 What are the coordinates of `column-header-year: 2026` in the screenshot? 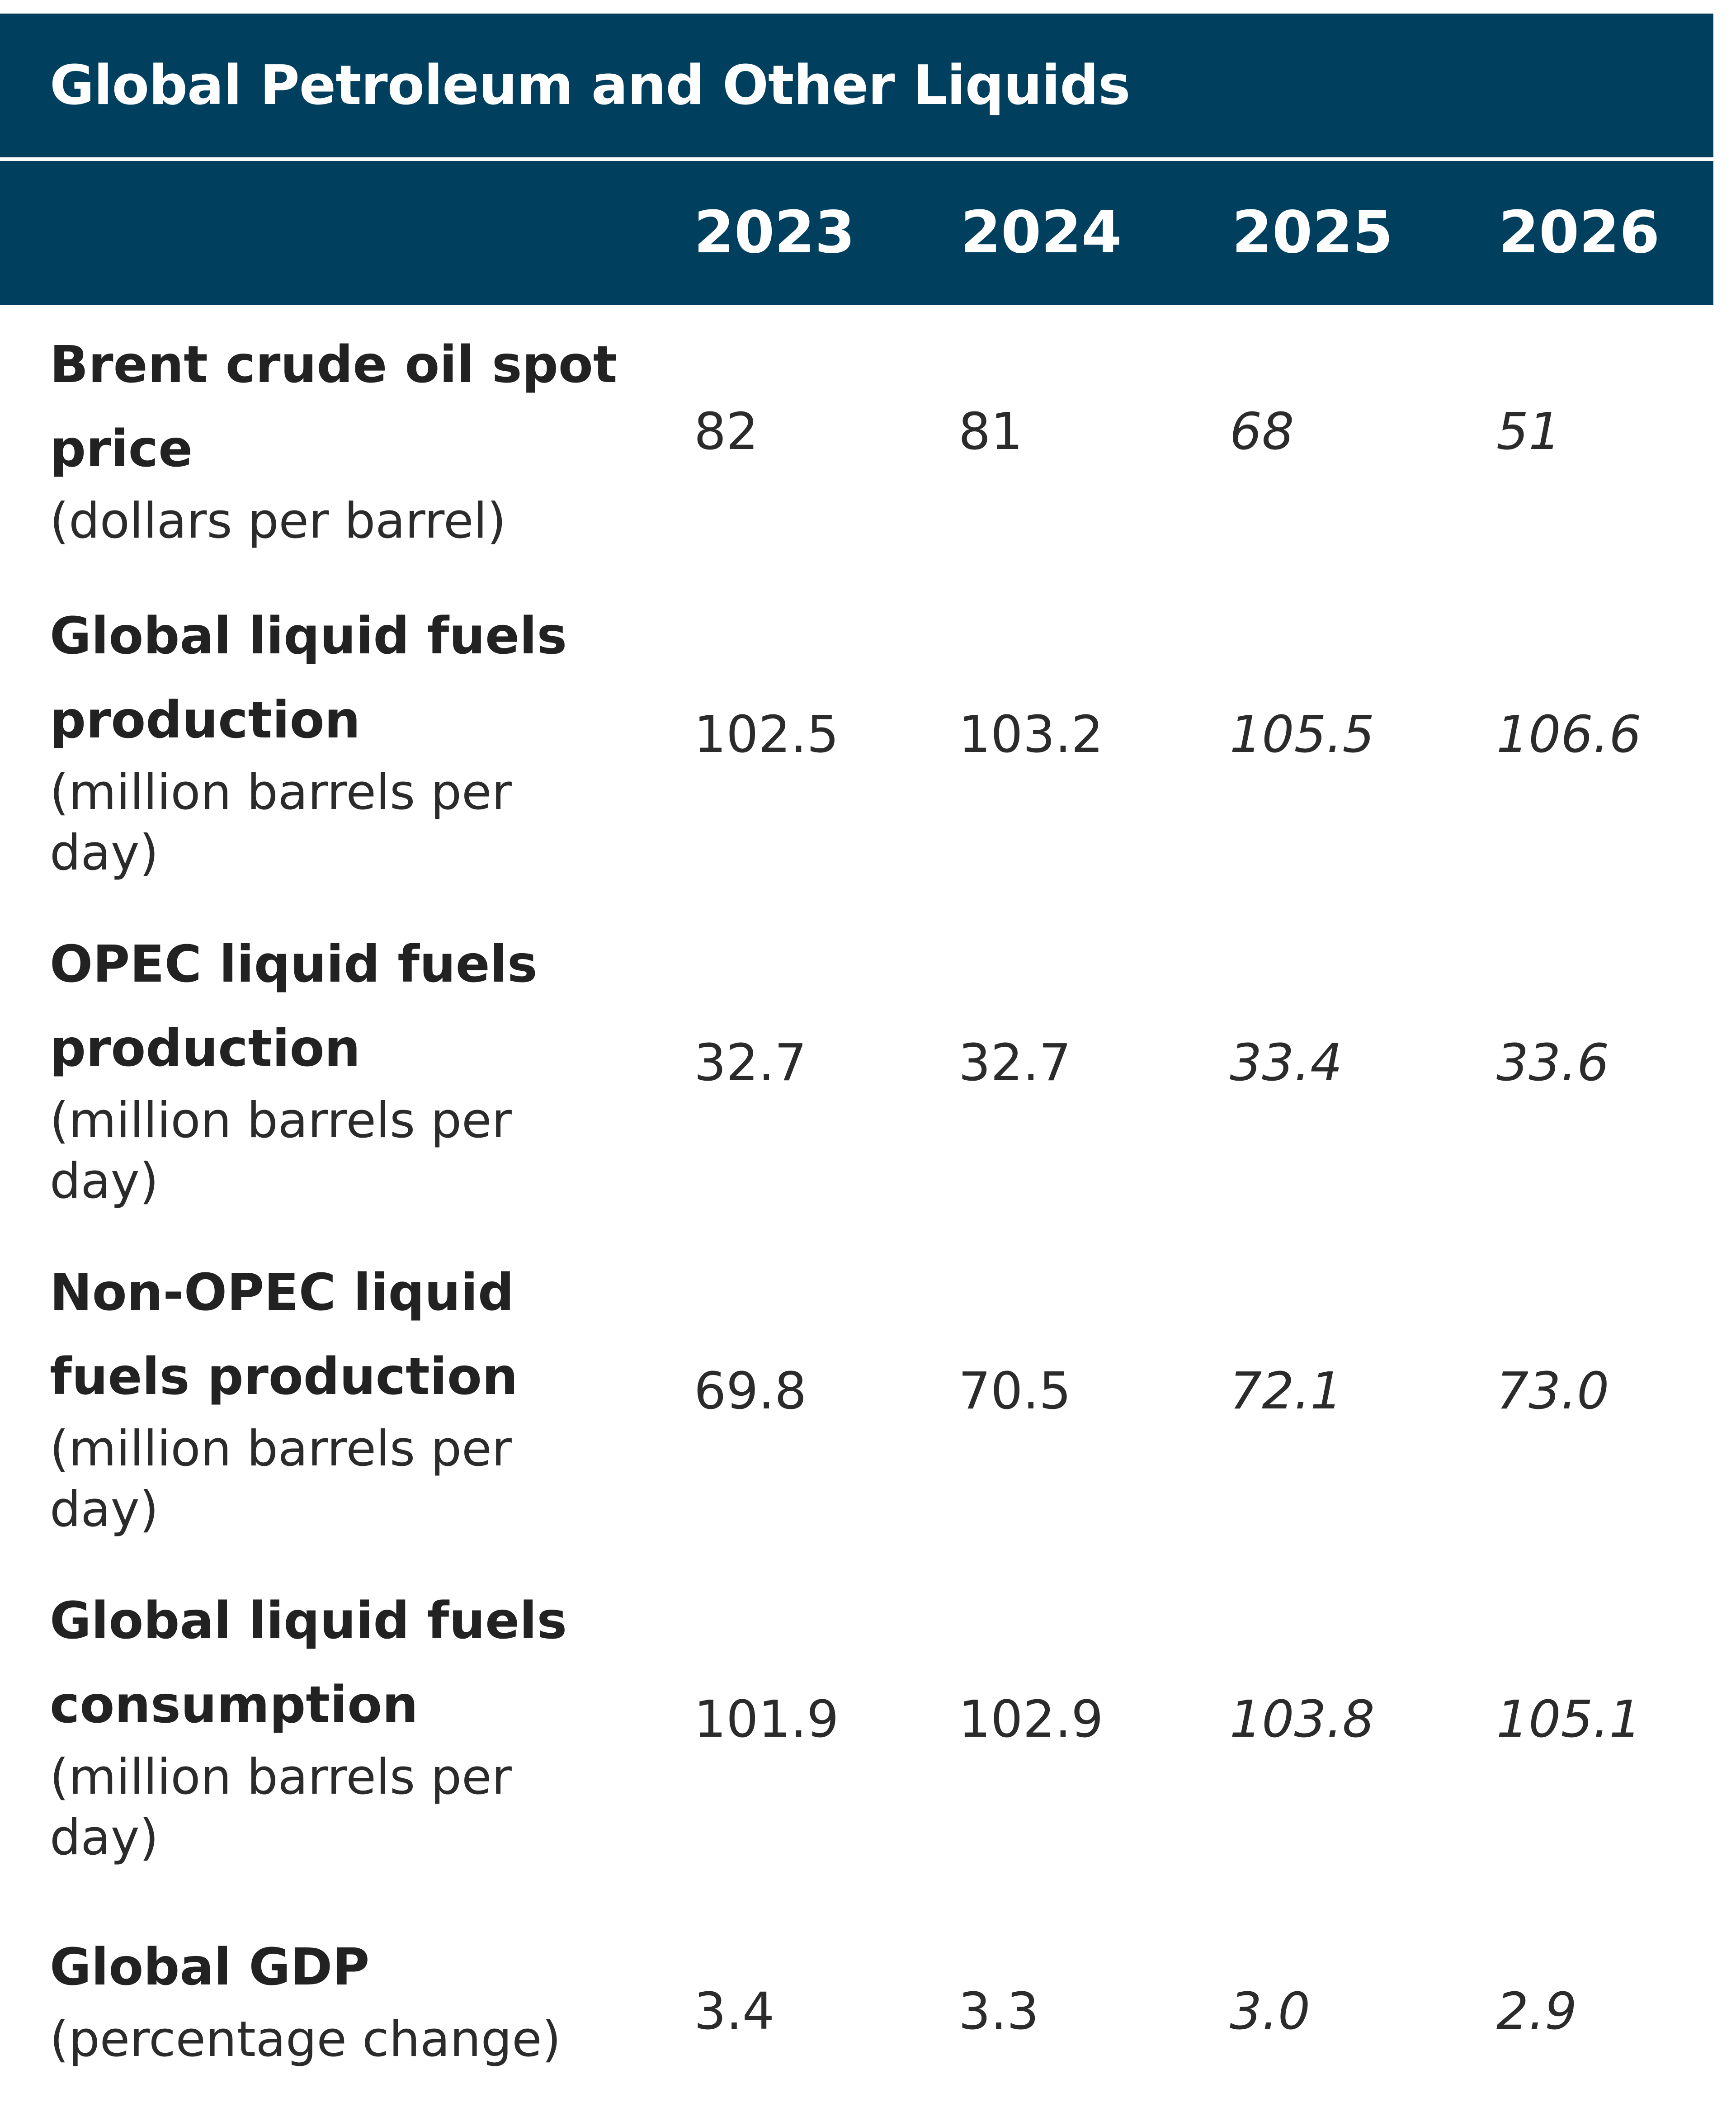 It's located at (1580, 232).